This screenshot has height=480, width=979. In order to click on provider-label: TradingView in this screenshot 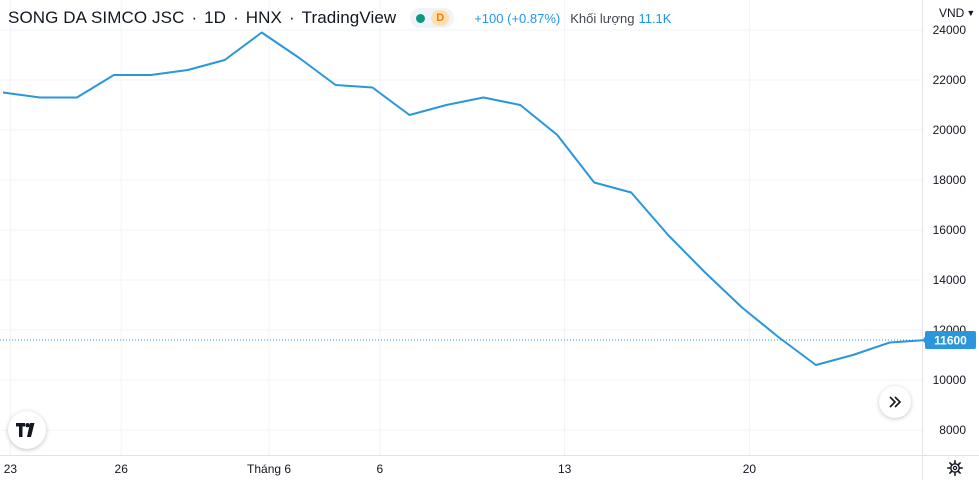, I will do `click(349, 17)`.